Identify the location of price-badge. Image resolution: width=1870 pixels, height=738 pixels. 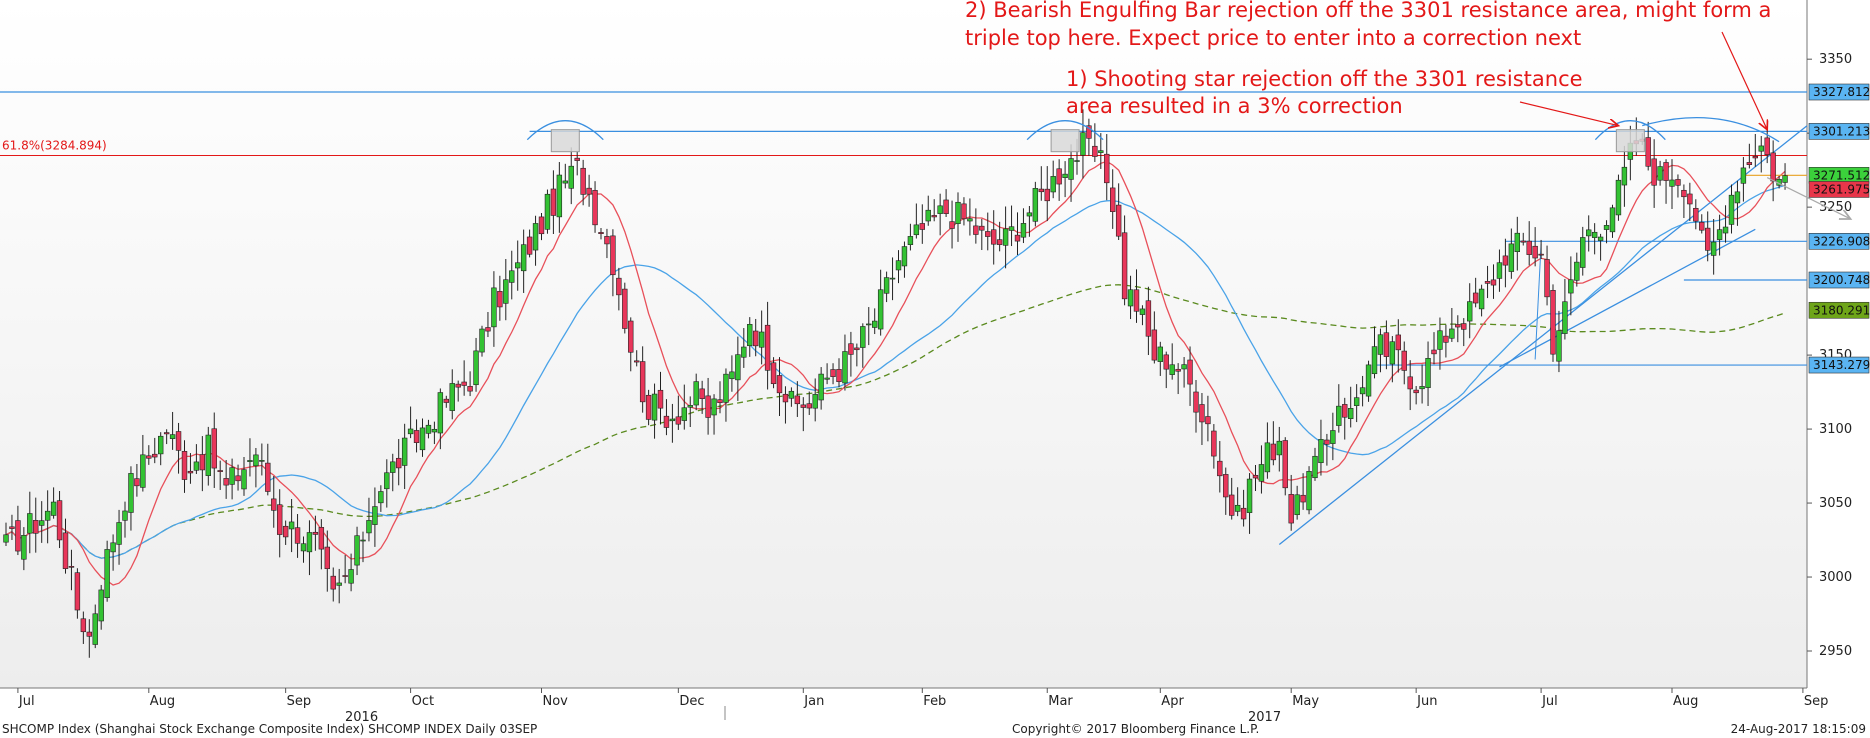
(1839, 280).